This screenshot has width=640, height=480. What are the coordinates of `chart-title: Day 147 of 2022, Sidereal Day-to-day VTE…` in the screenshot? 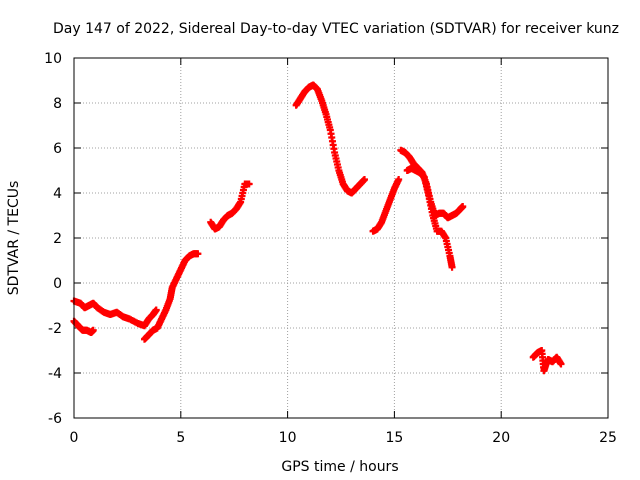 It's located at (336, 29).